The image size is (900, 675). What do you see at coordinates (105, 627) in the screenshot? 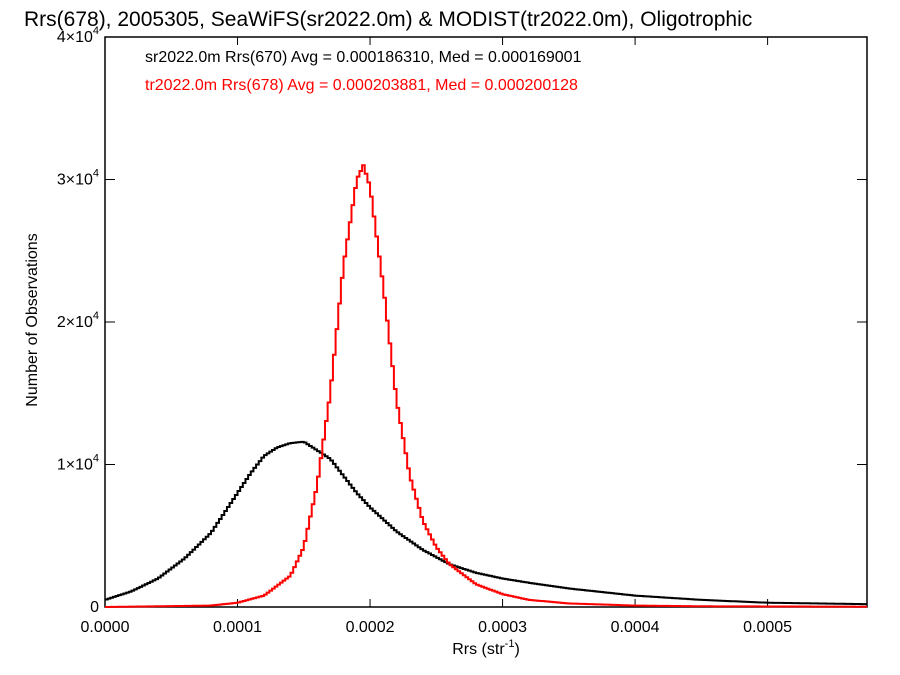
I see `x-tick-label: 0.0000` at bounding box center [105, 627].